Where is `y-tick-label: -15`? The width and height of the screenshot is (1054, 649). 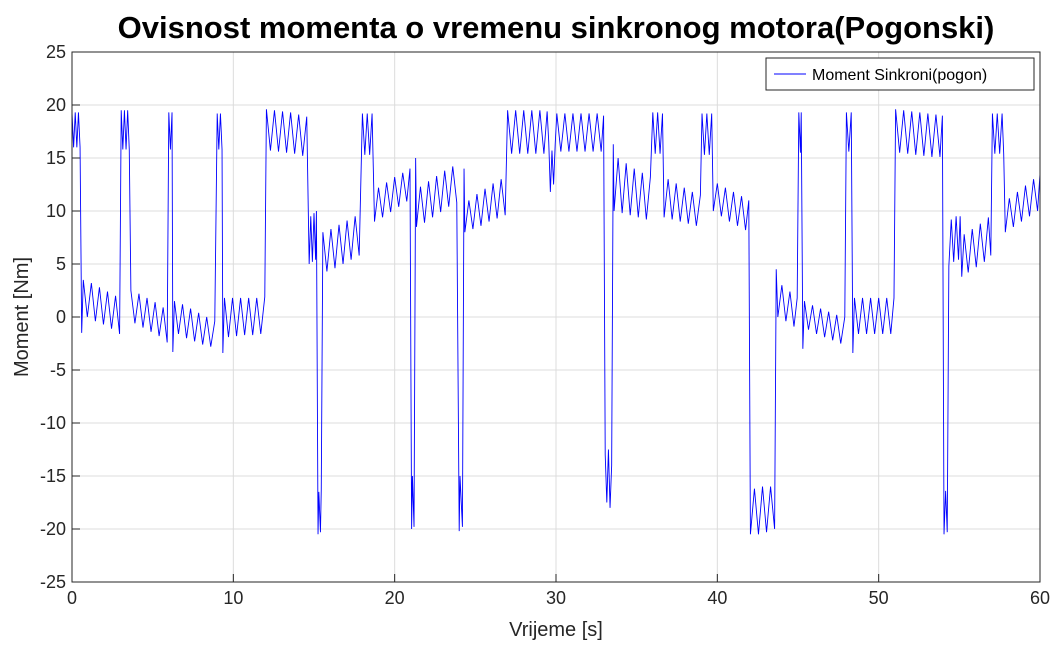
y-tick-label: -15 is located at coordinates (53, 476).